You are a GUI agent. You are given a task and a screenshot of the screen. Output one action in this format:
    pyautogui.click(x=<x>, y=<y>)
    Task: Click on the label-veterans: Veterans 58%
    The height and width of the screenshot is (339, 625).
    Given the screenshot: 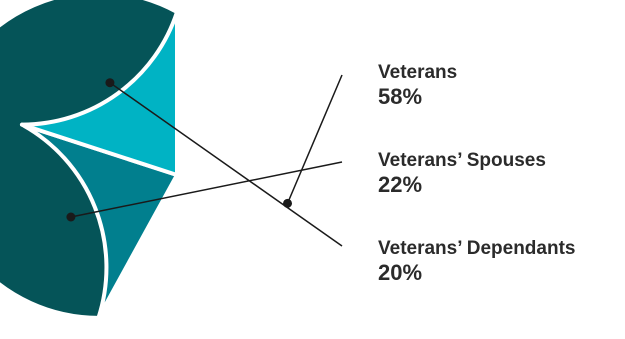 What is the action you would take?
    pyautogui.click(x=417, y=86)
    